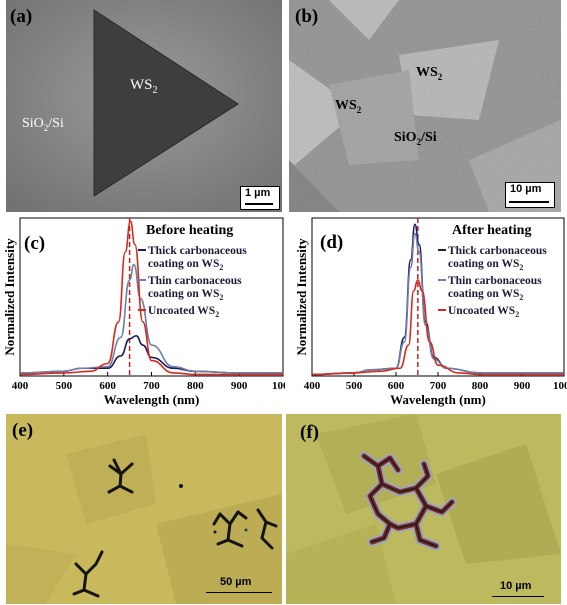 The height and width of the screenshot is (605, 567). What do you see at coordinates (21, 16) in the screenshot?
I see `panel-a-label: (a)` at bounding box center [21, 16].